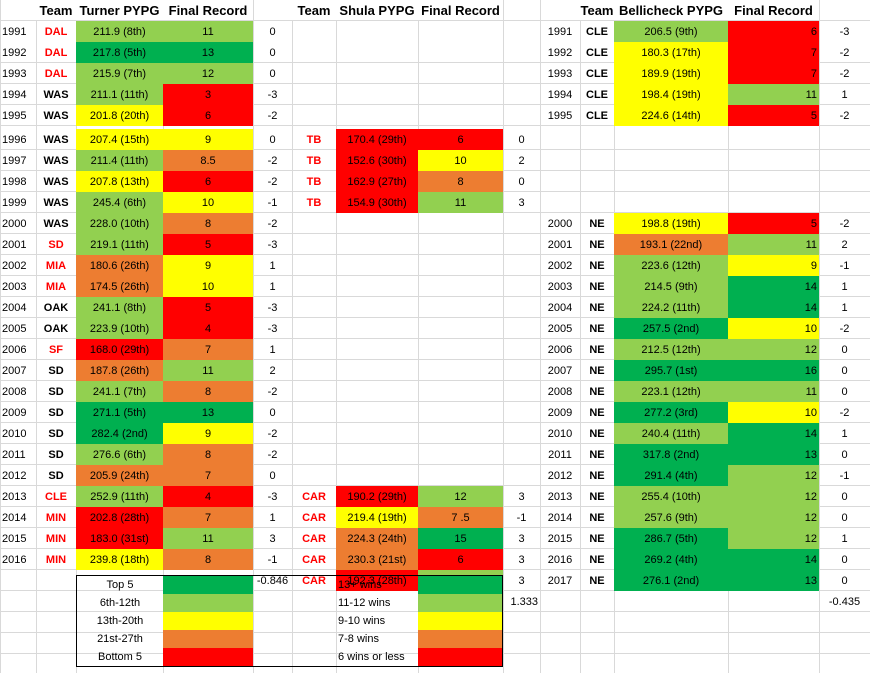  I want to click on turner-record-cell: 10, so click(208, 286).